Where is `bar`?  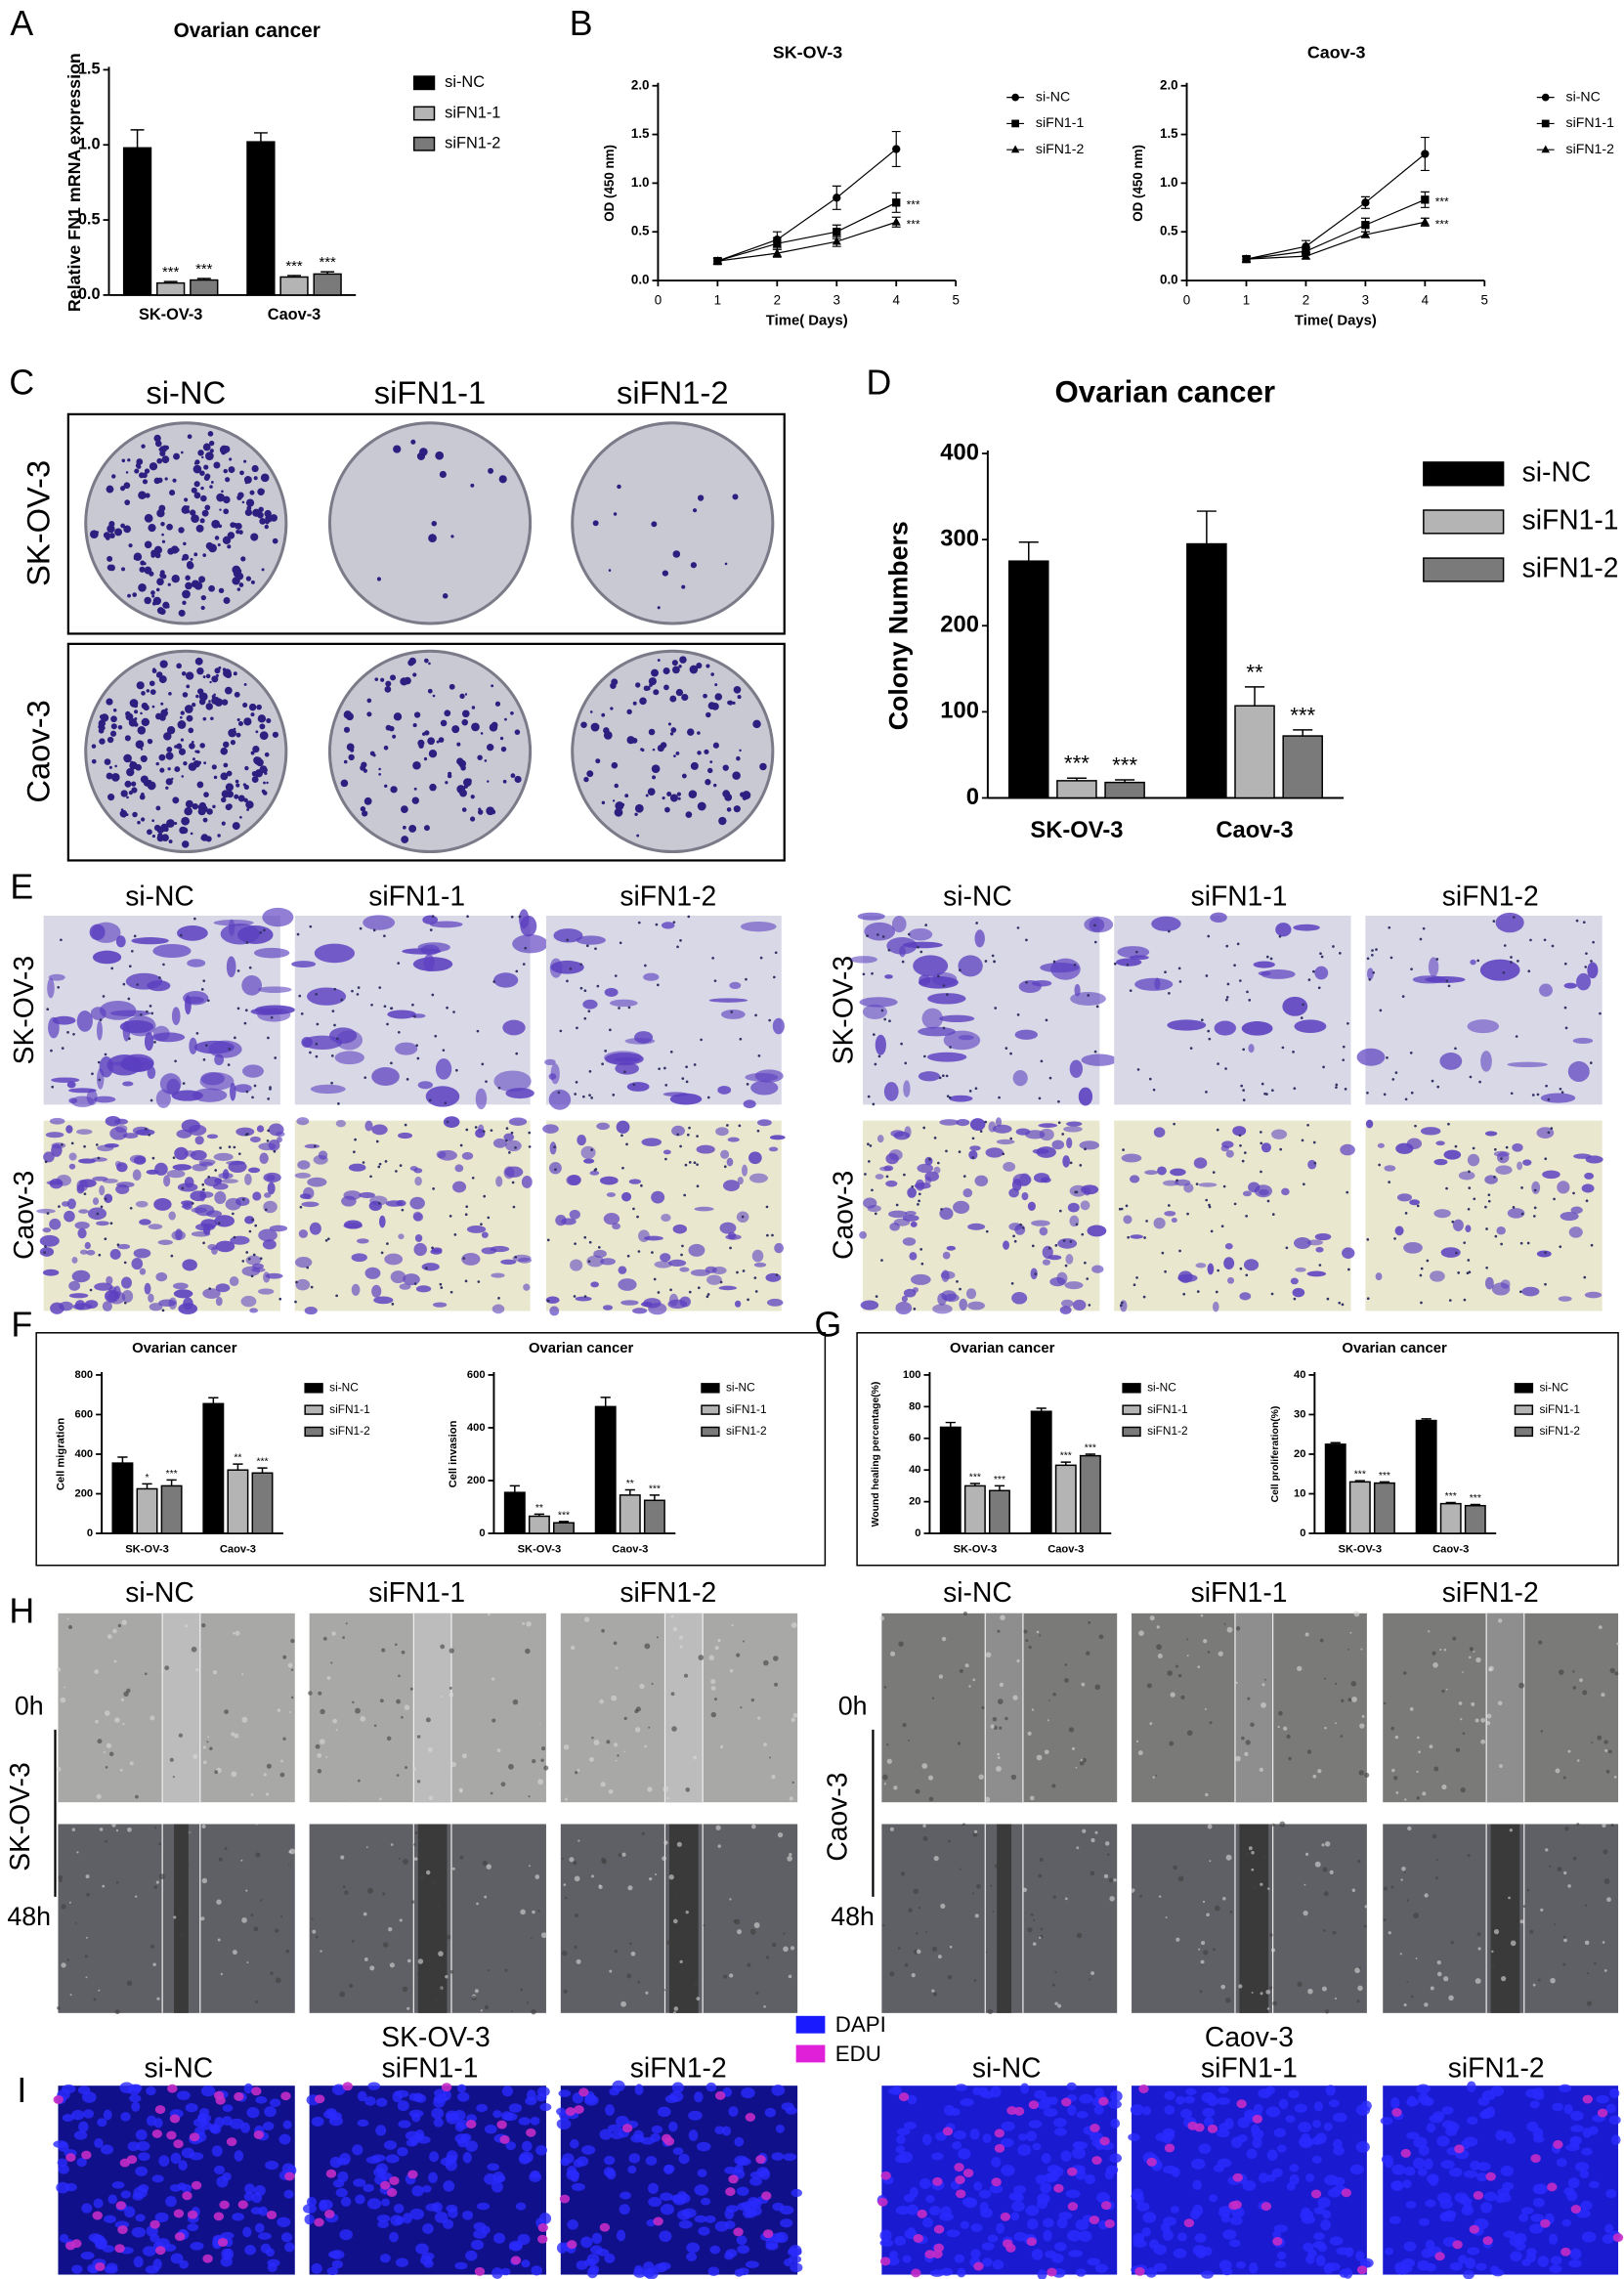
bar is located at coordinates (1450, 1518).